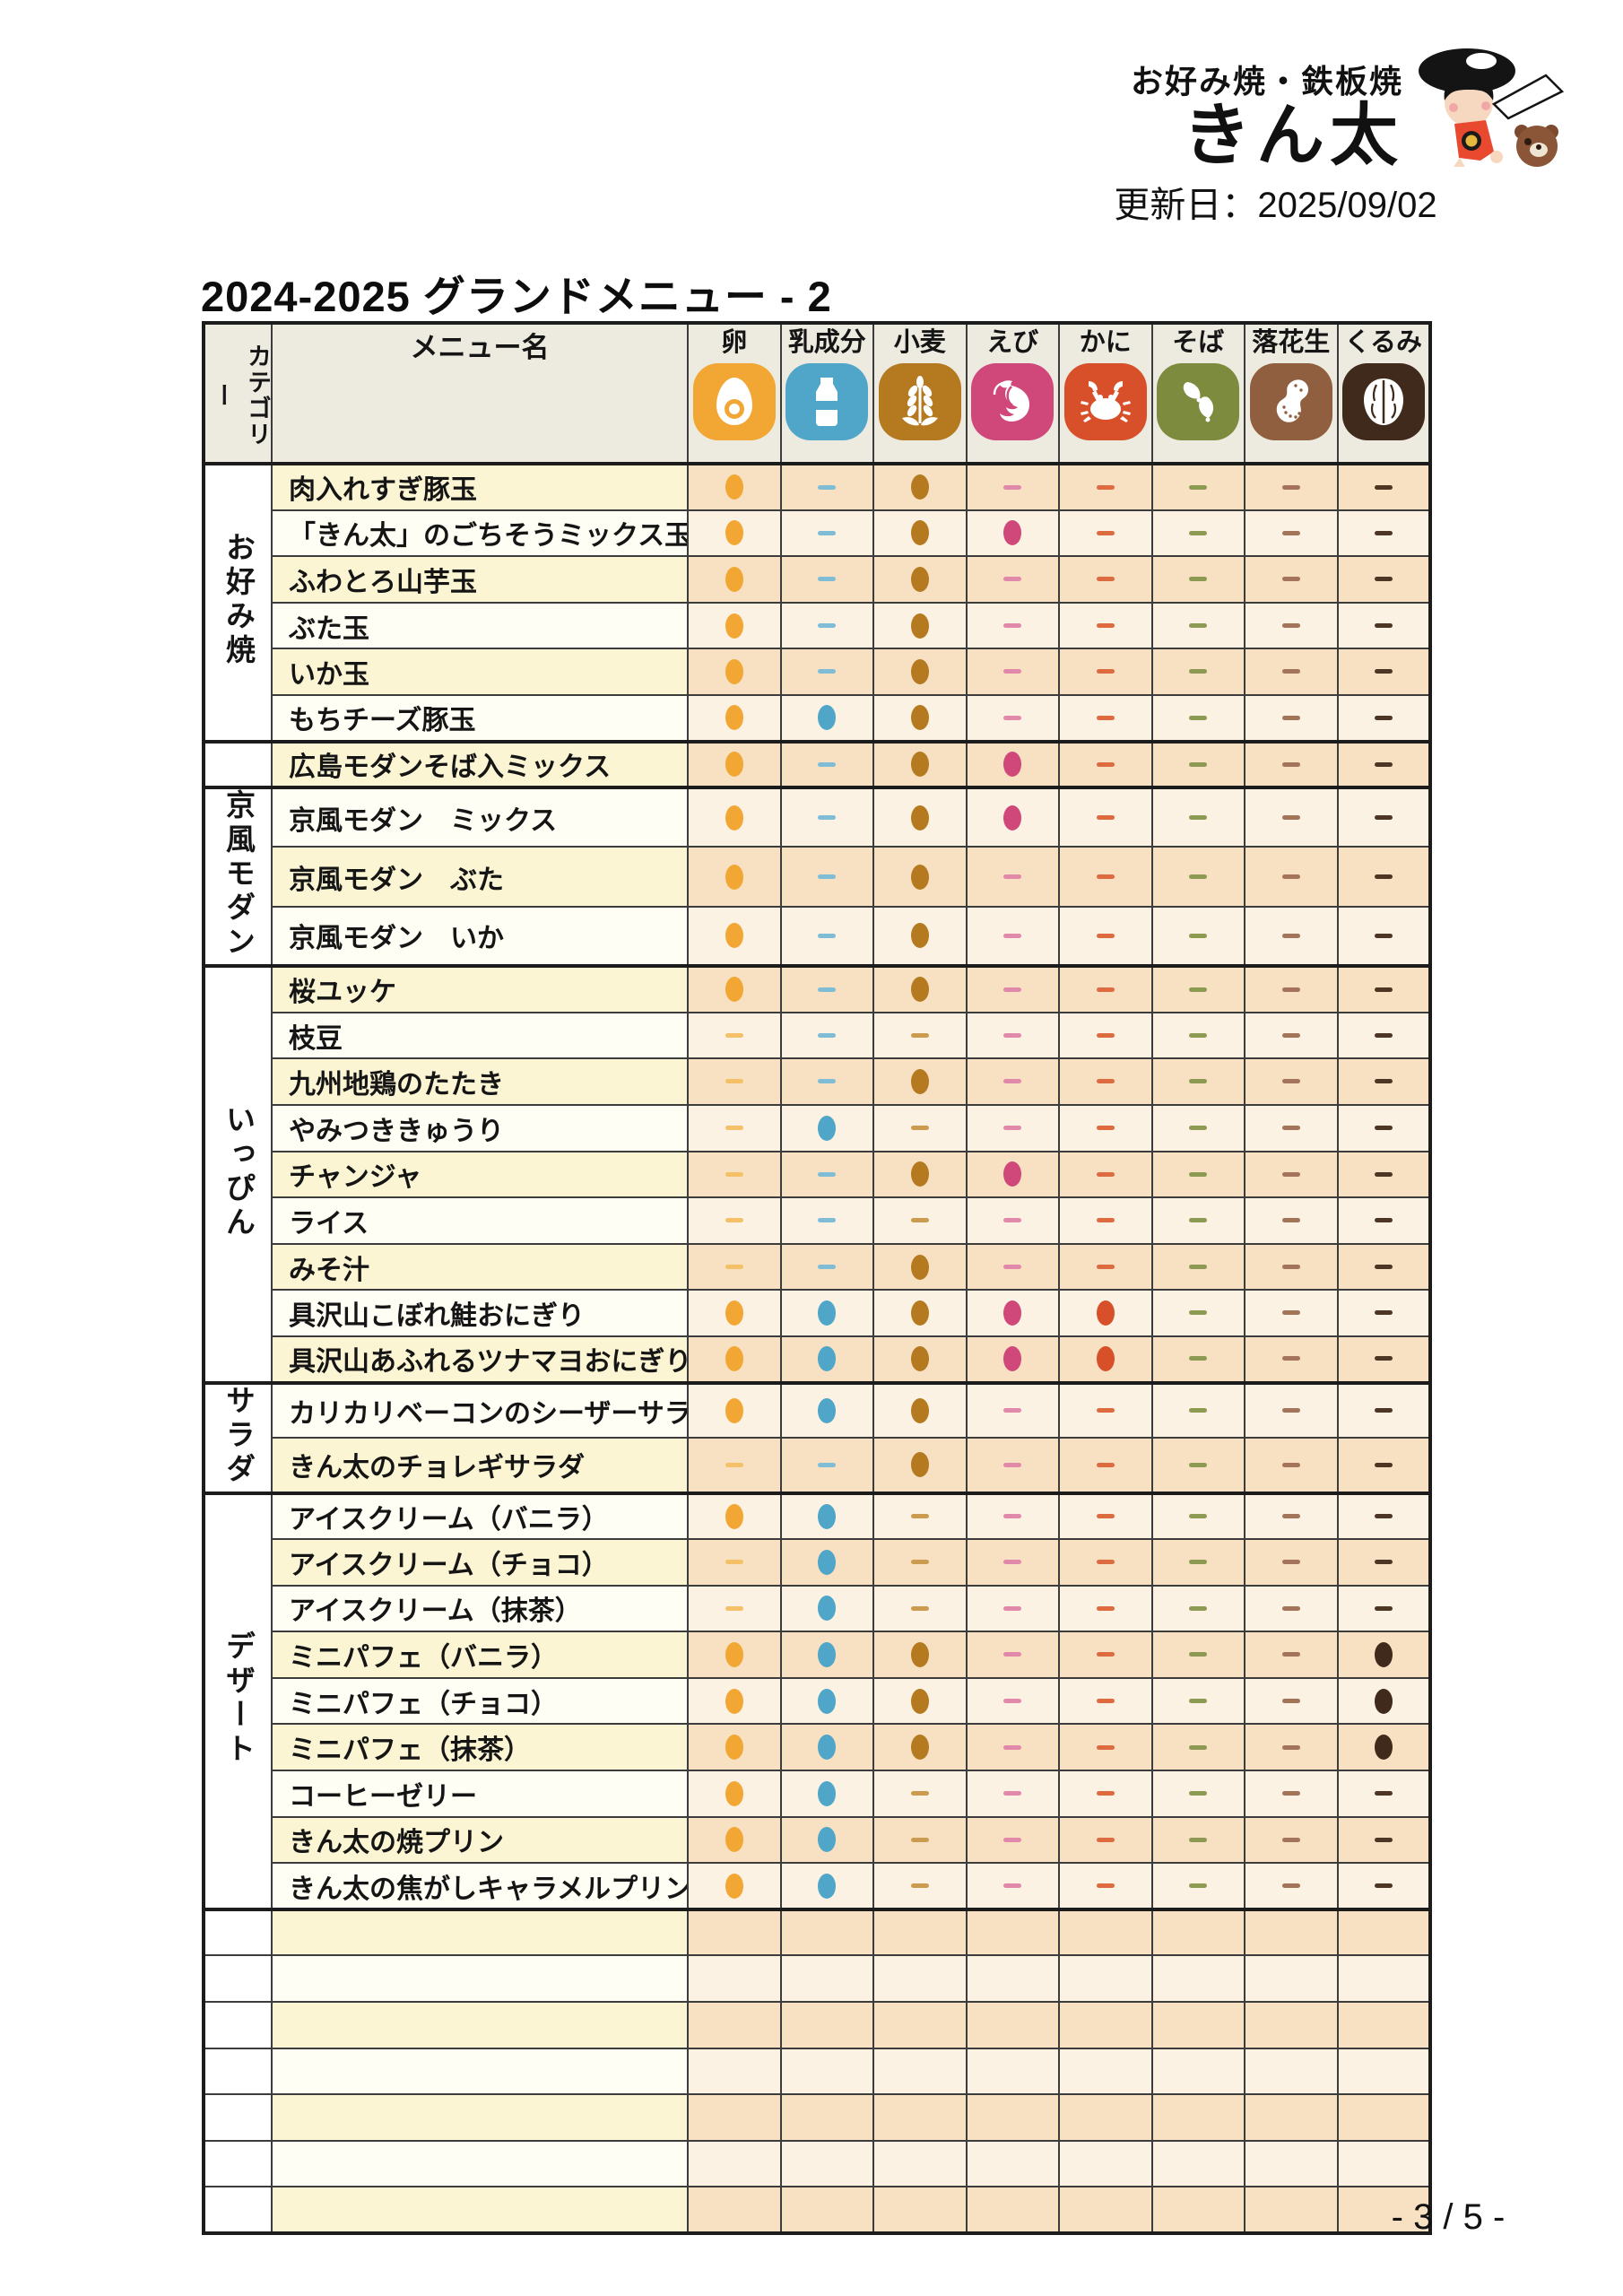  What do you see at coordinates (1383, 1701) in the screenshot?
I see `allergen-dot-walnut` at bounding box center [1383, 1701].